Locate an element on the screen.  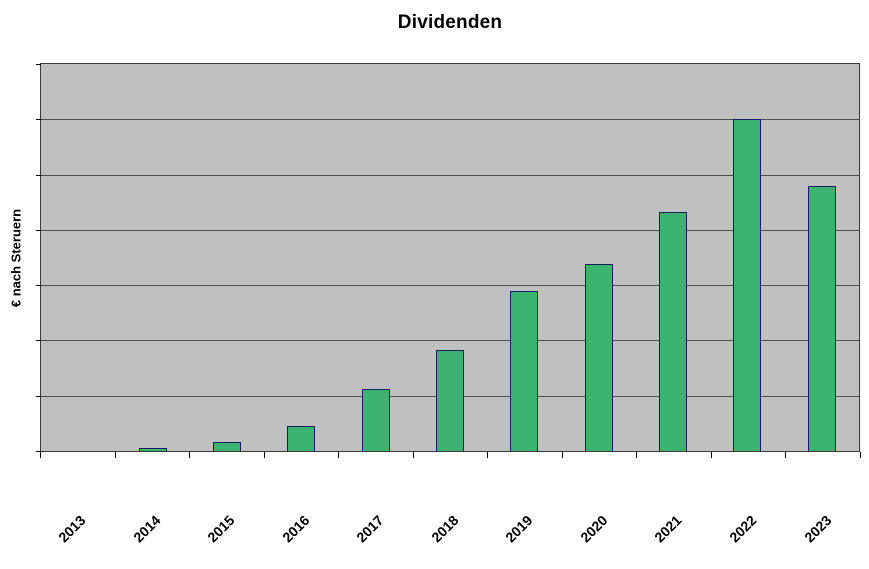
x-tick-label: 2020 is located at coordinates (594, 529).